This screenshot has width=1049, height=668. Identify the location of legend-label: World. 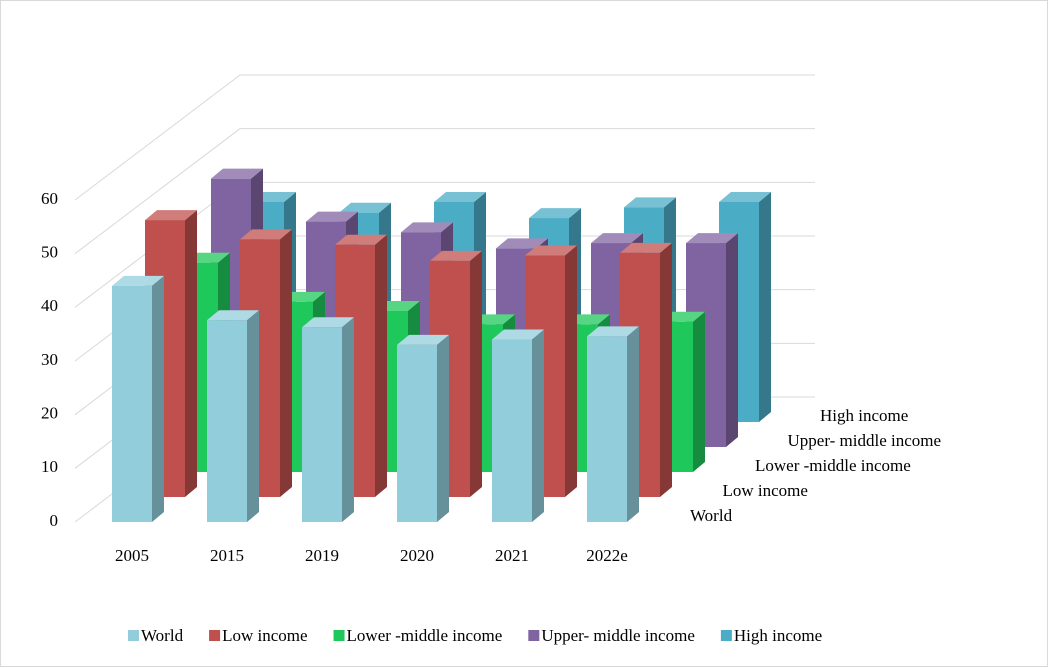
(162, 635).